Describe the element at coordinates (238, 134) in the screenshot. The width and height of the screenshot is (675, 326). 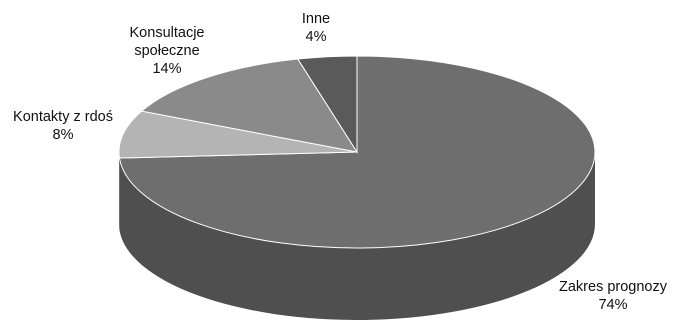
I see `pie-slice-kontakty-z-rdo` at that location.